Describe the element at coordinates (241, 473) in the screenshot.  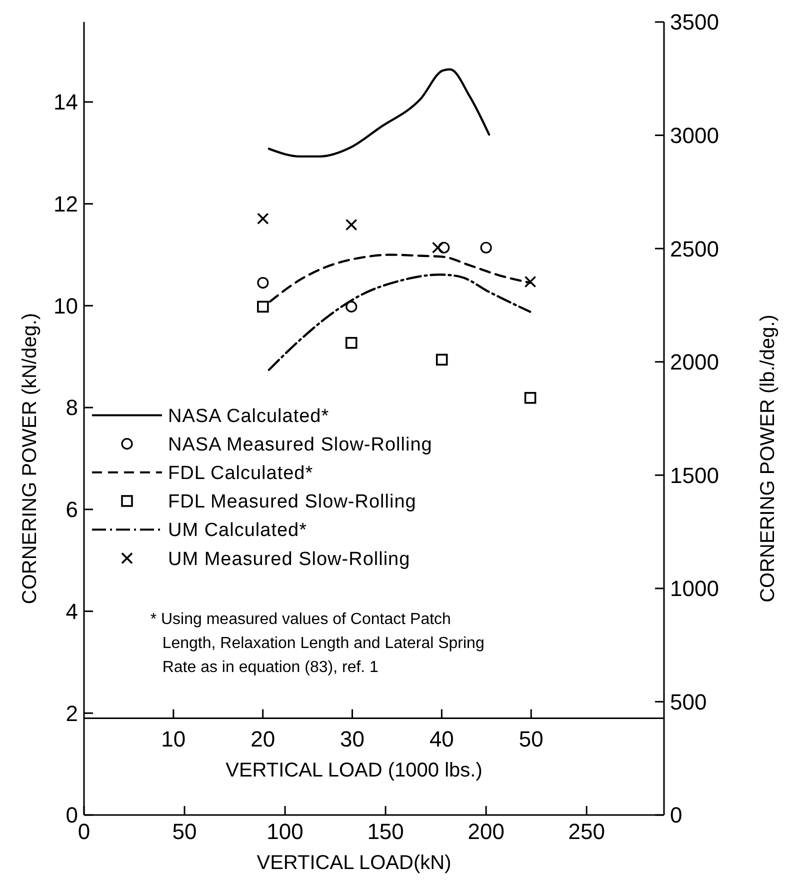
I see `legend-label: FDL Calculated*` at that location.